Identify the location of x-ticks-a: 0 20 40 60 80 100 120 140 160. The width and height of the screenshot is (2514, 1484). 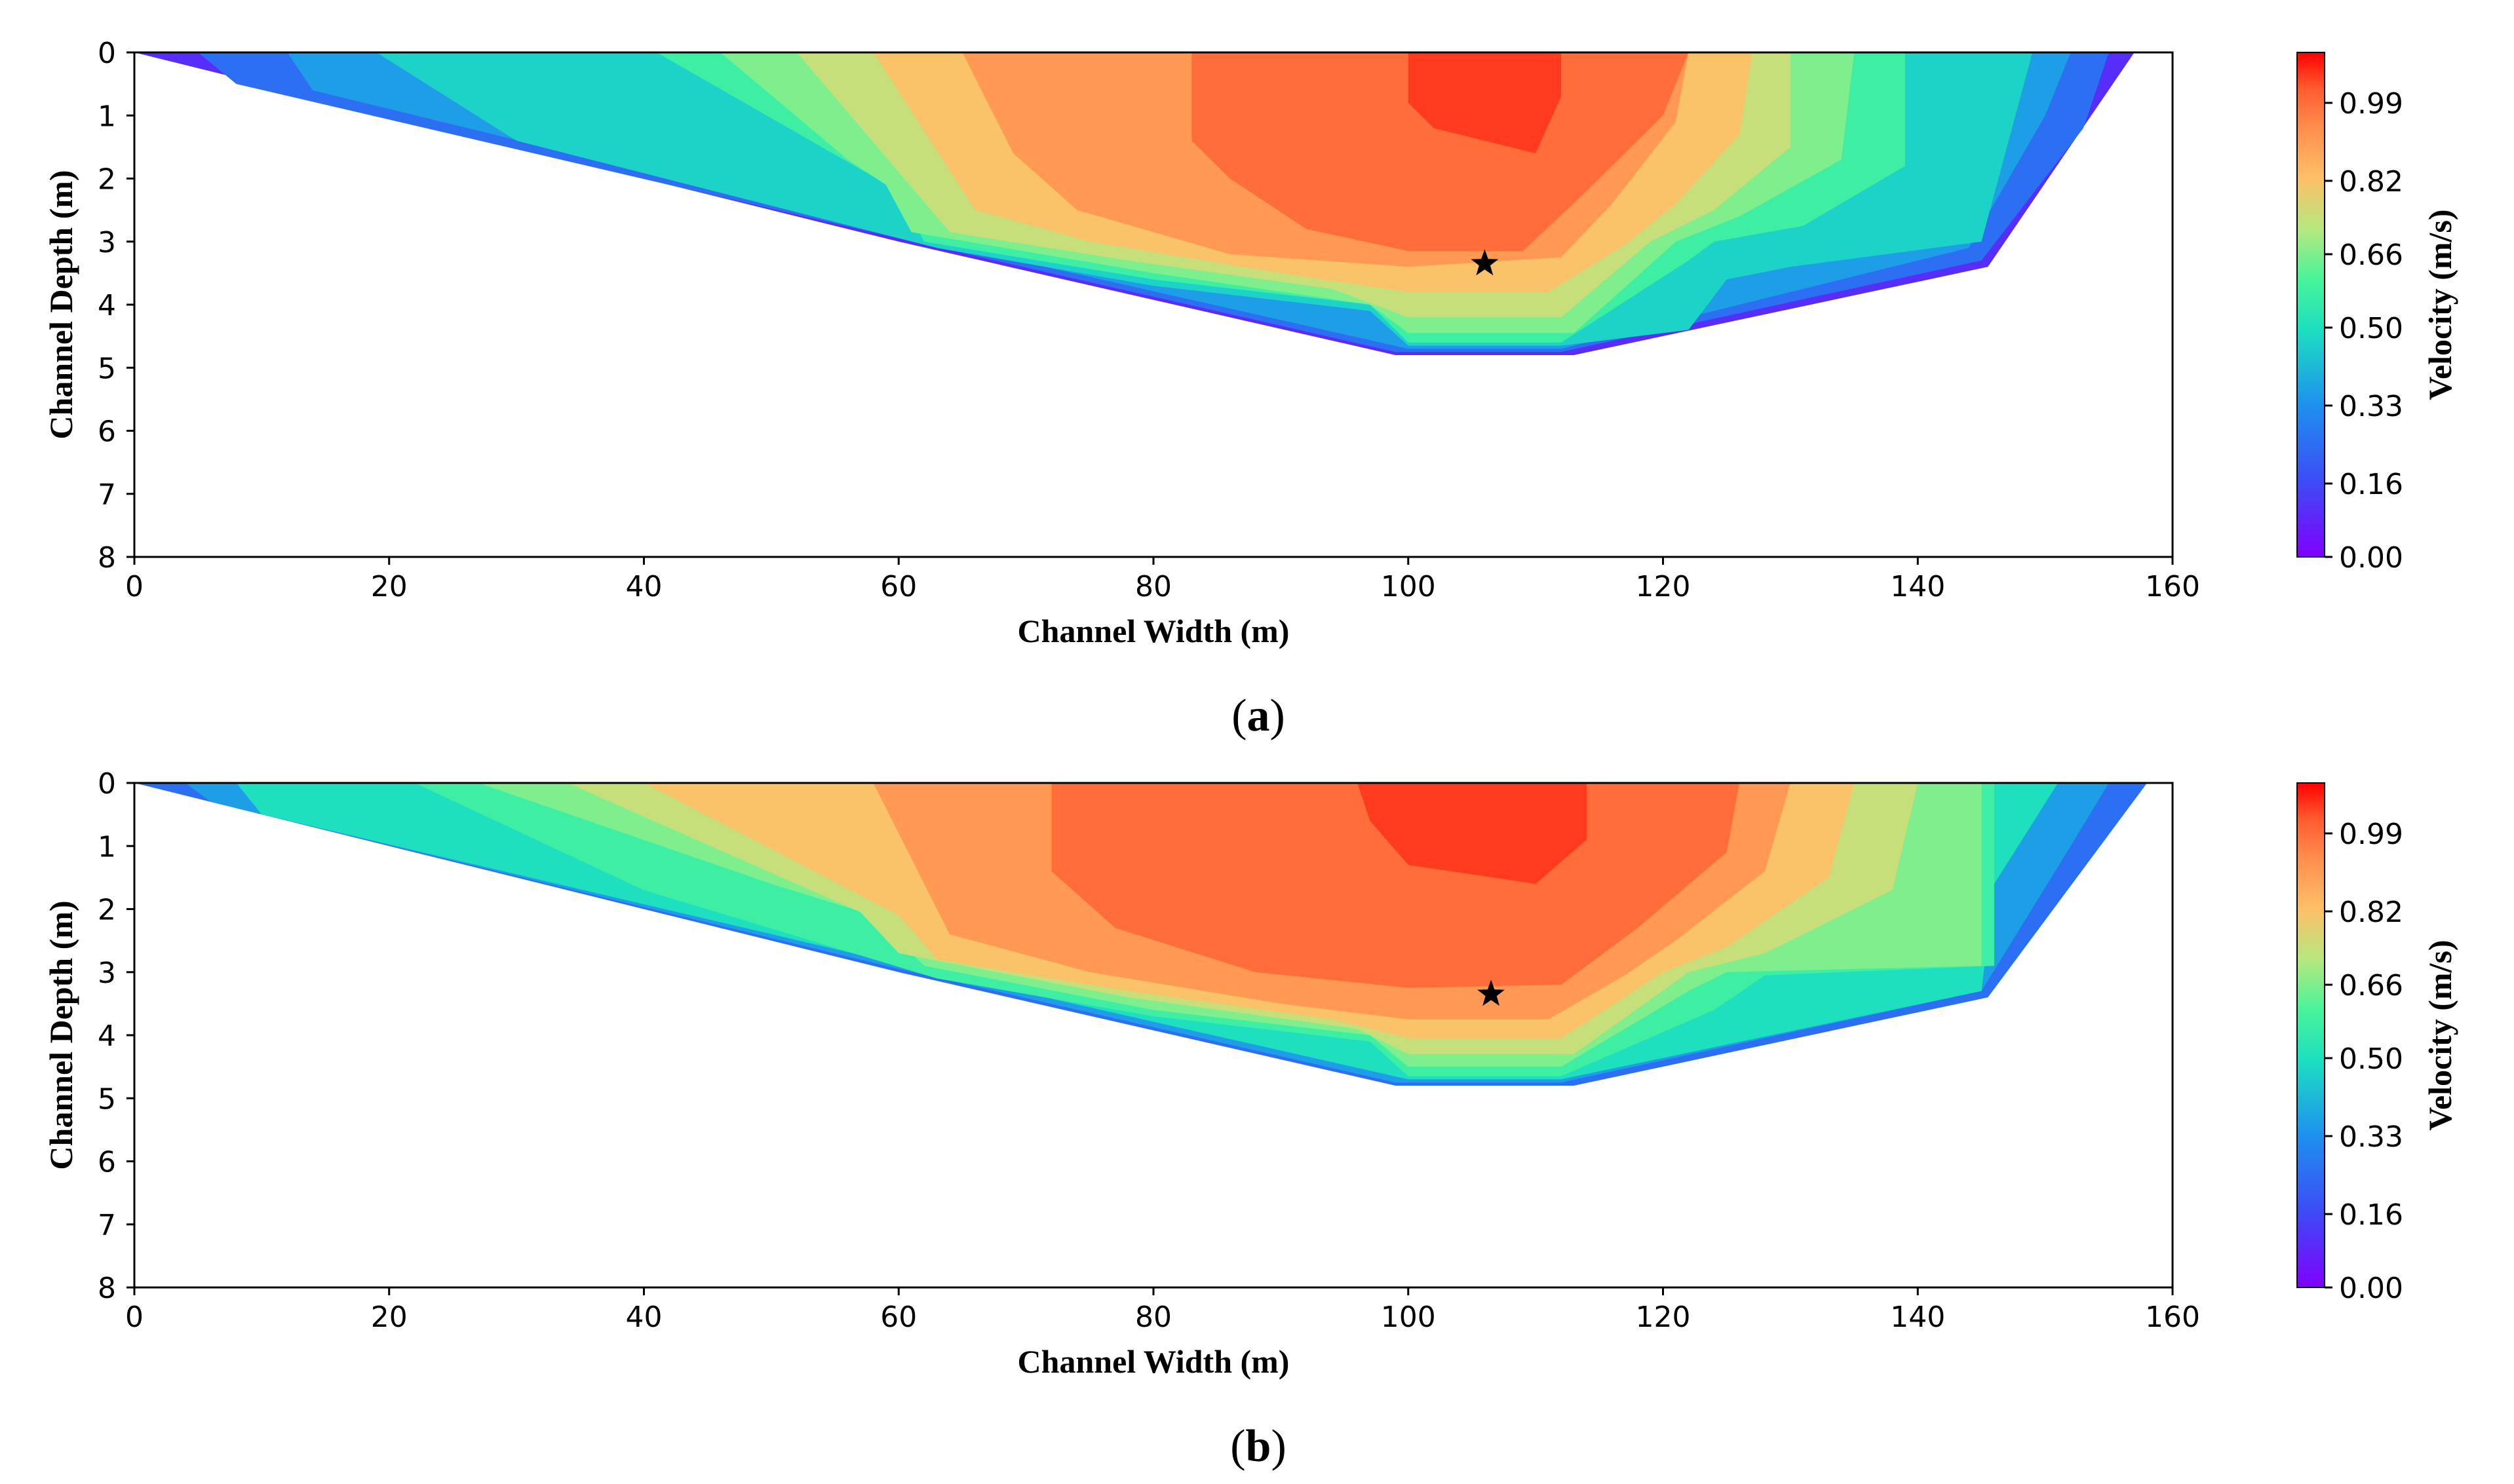
(1162, 580).